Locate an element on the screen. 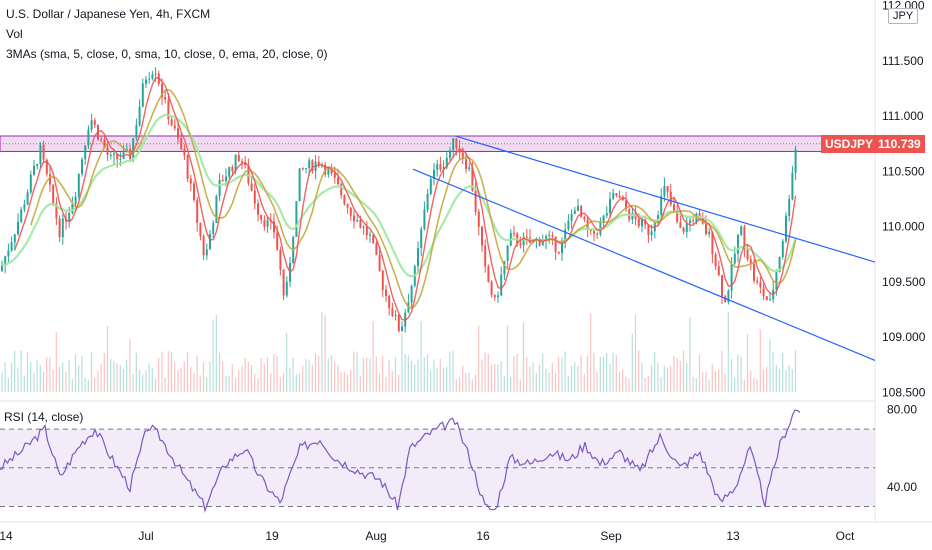  channel-upper-line is located at coordinates (665, 199).